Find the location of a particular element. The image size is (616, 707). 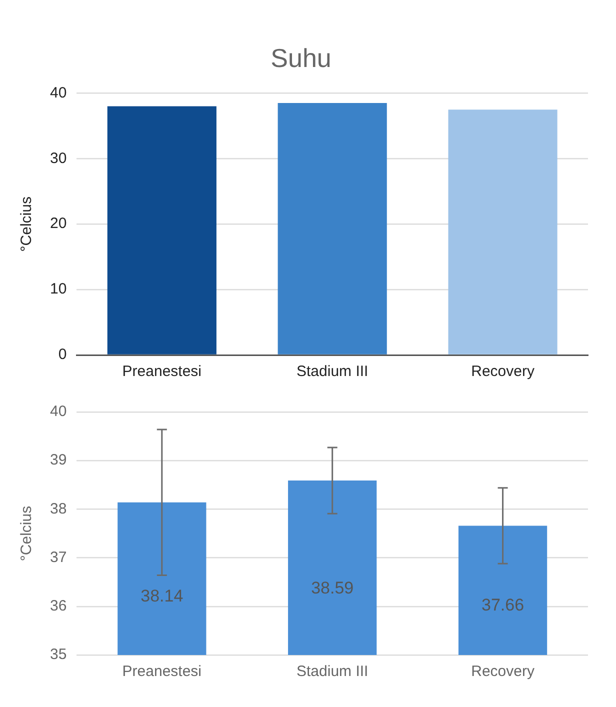

y-tick-label: 39 is located at coordinates (58, 460).